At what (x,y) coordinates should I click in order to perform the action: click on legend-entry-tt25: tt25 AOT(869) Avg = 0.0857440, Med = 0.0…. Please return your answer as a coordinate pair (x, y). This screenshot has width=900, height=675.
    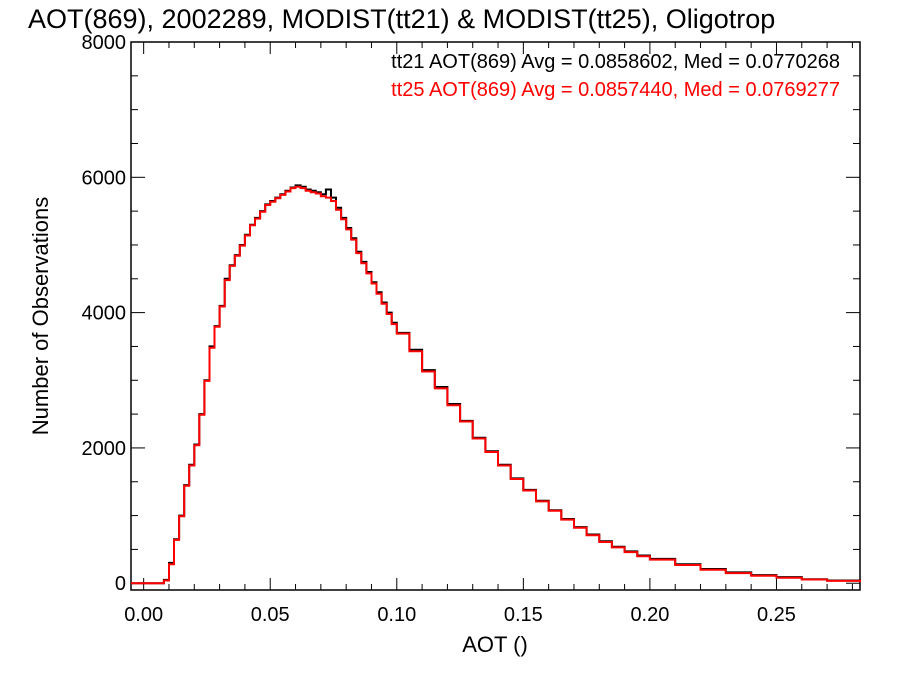
    Looking at the image, I should click on (615, 90).